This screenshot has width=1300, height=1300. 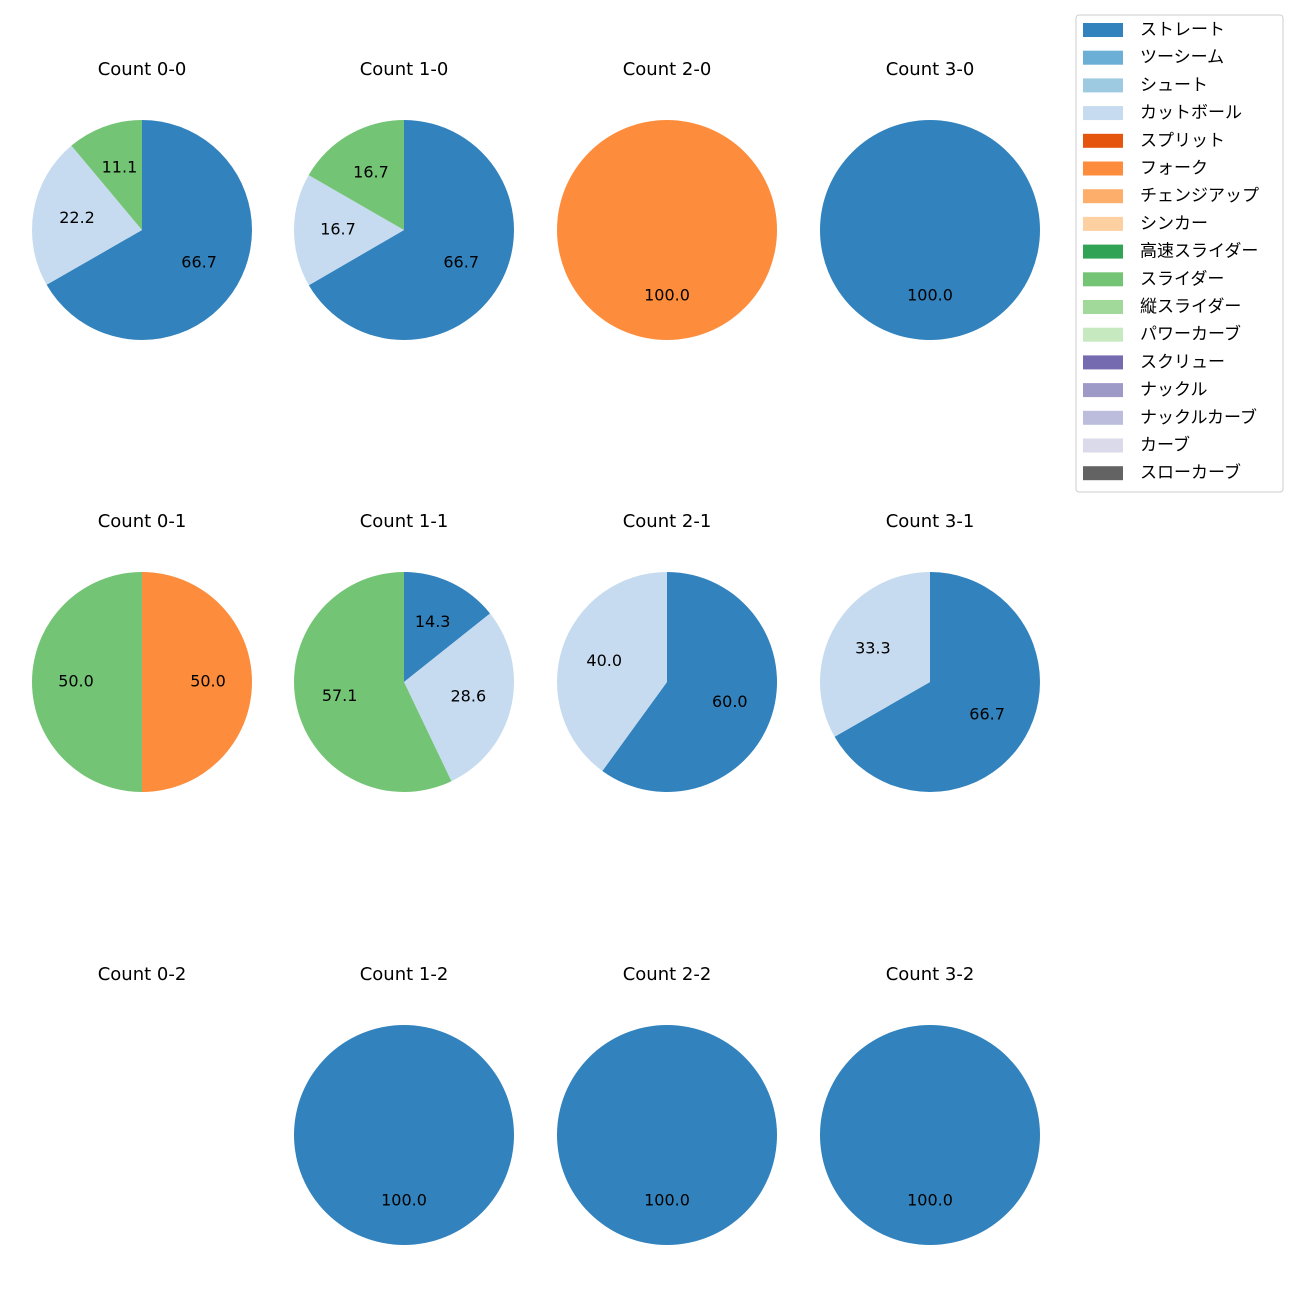 What do you see at coordinates (340, 695) in the screenshot?
I see `value-label: 57.1` at bounding box center [340, 695].